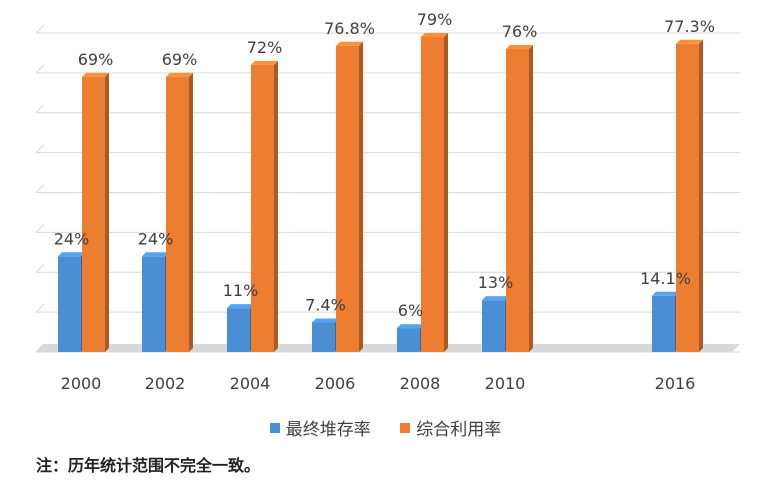 Image resolution: width=771 pixels, height=486 pixels. What do you see at coordinates (665, 321) in the screenshot?
I see `bar-stockpile-2016` at bounding box center [665, 321].